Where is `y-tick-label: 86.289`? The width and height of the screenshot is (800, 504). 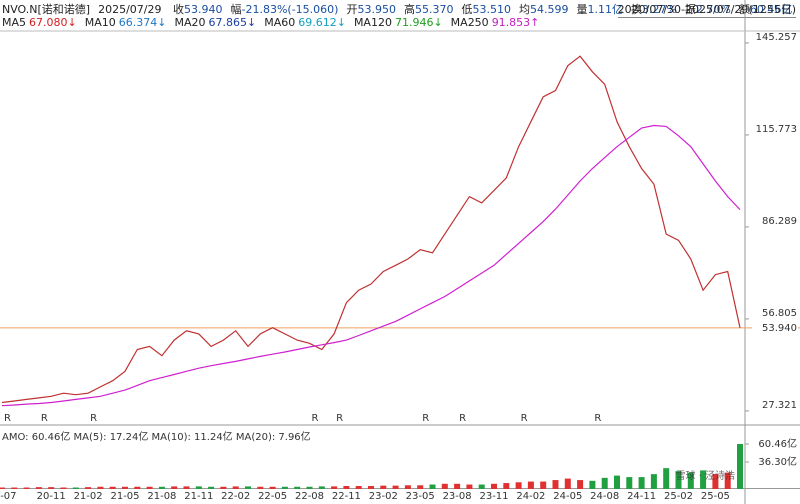
y-tick-label: 86.289 is located at coordinates (779, 221).